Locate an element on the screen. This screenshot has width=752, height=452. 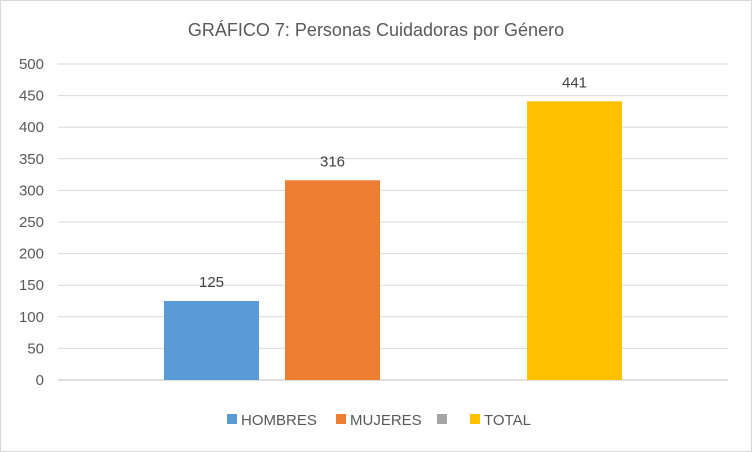
y-tick-label: 200 is located at coordinates (31, 254).